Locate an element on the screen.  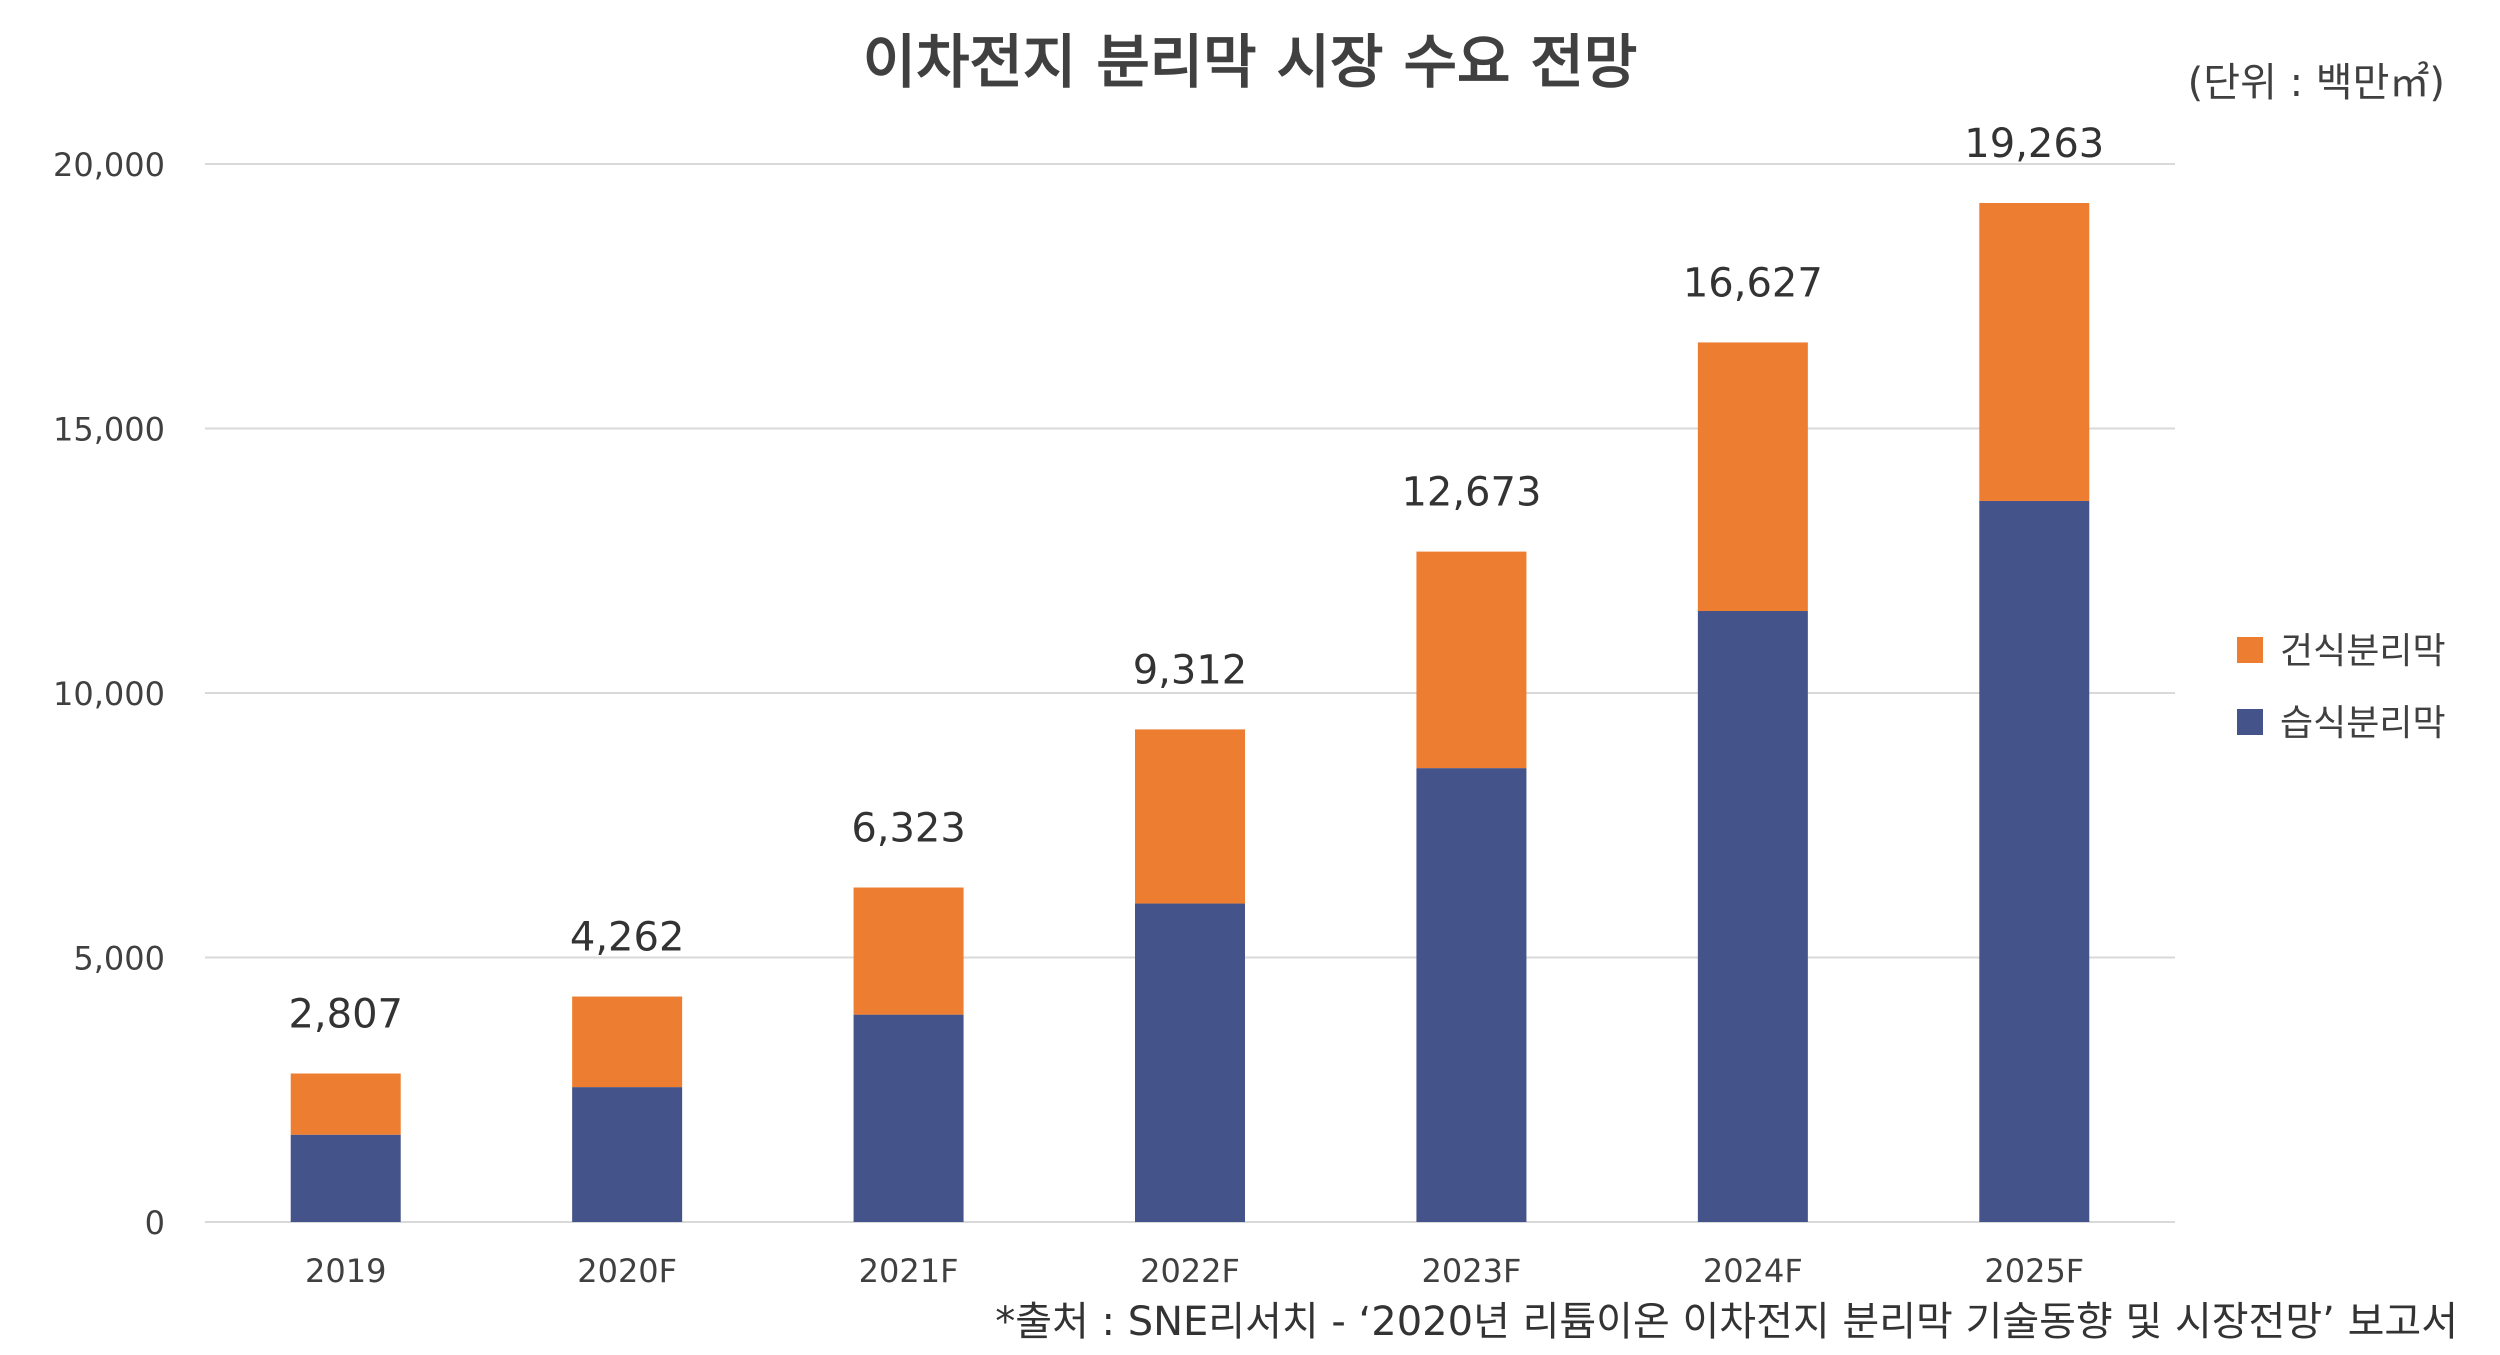
data-label: 4,262 is located at coordinates (627, 938).